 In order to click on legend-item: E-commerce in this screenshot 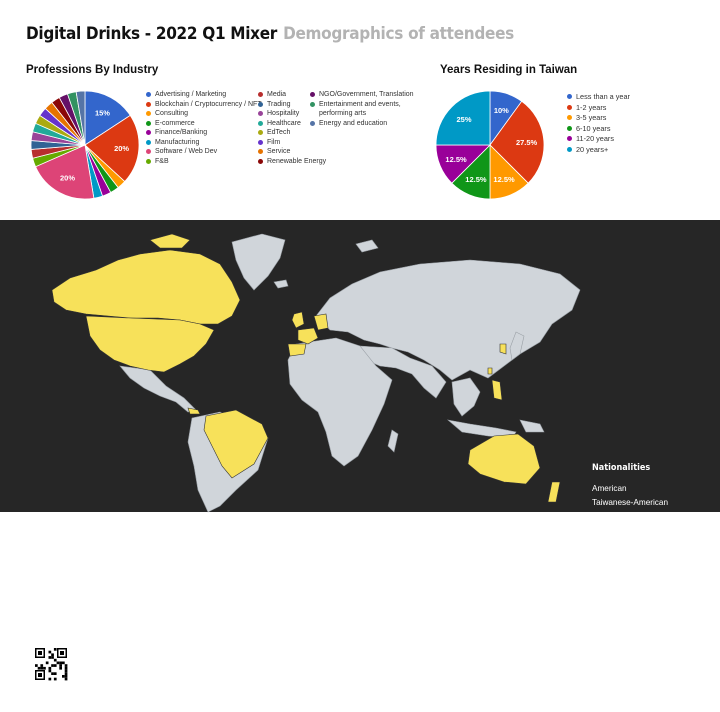, I will do `click(204, 124)`.